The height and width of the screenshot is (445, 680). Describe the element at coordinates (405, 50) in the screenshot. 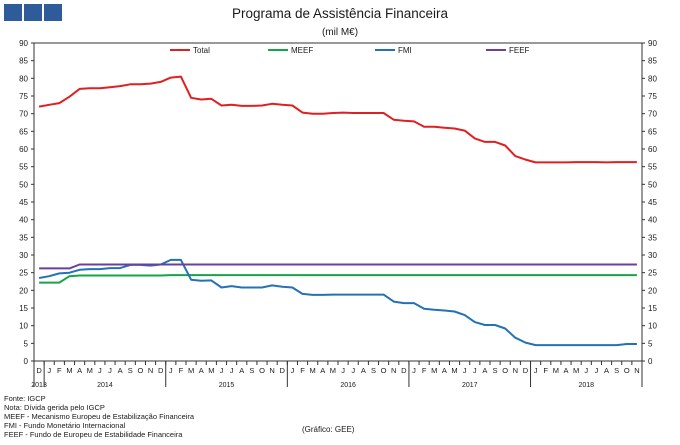

I see `legend-label-fmi: FMI` at that location.